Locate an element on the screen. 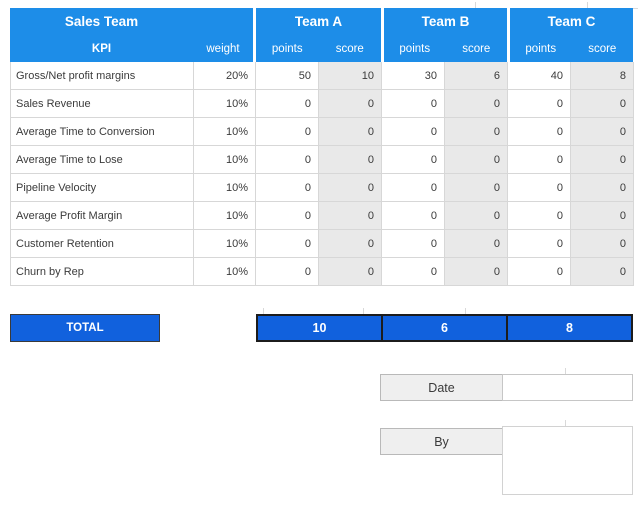 This screenshot has width=638, height=505. table-row: Average Profit Margin 10% 0 0 0 0 0 0 is located at coordinates (322, 216).